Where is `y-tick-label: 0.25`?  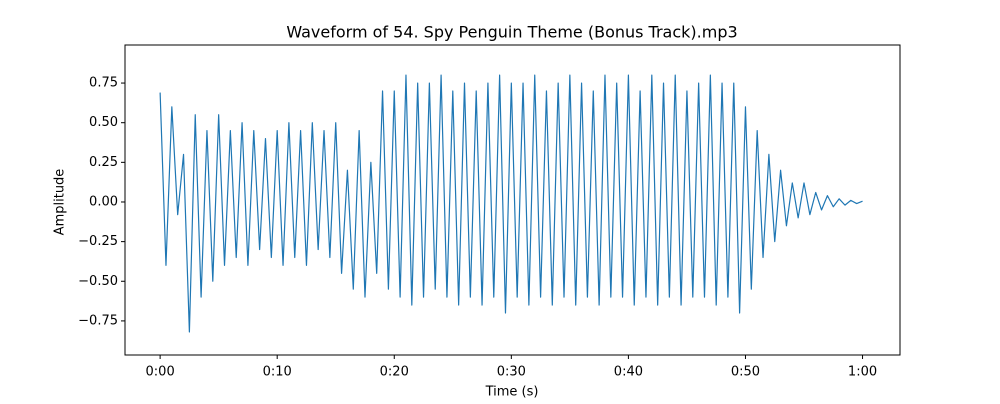
y-tick-label: 0.25 is located at coordinates (103, 162).